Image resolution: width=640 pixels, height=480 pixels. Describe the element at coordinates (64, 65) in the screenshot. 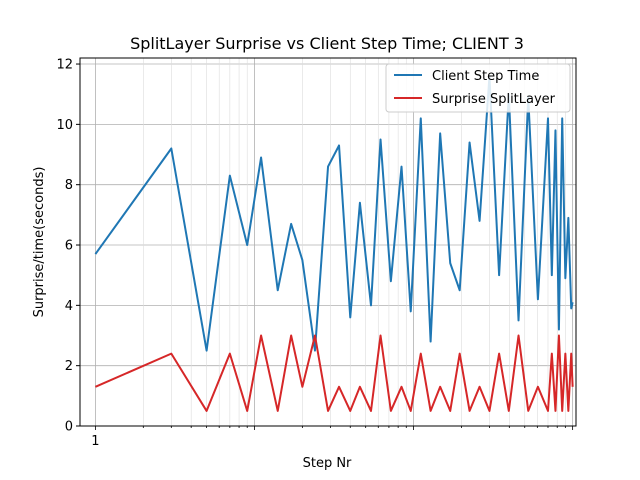

I see `y-tick-label: 12` at that location.